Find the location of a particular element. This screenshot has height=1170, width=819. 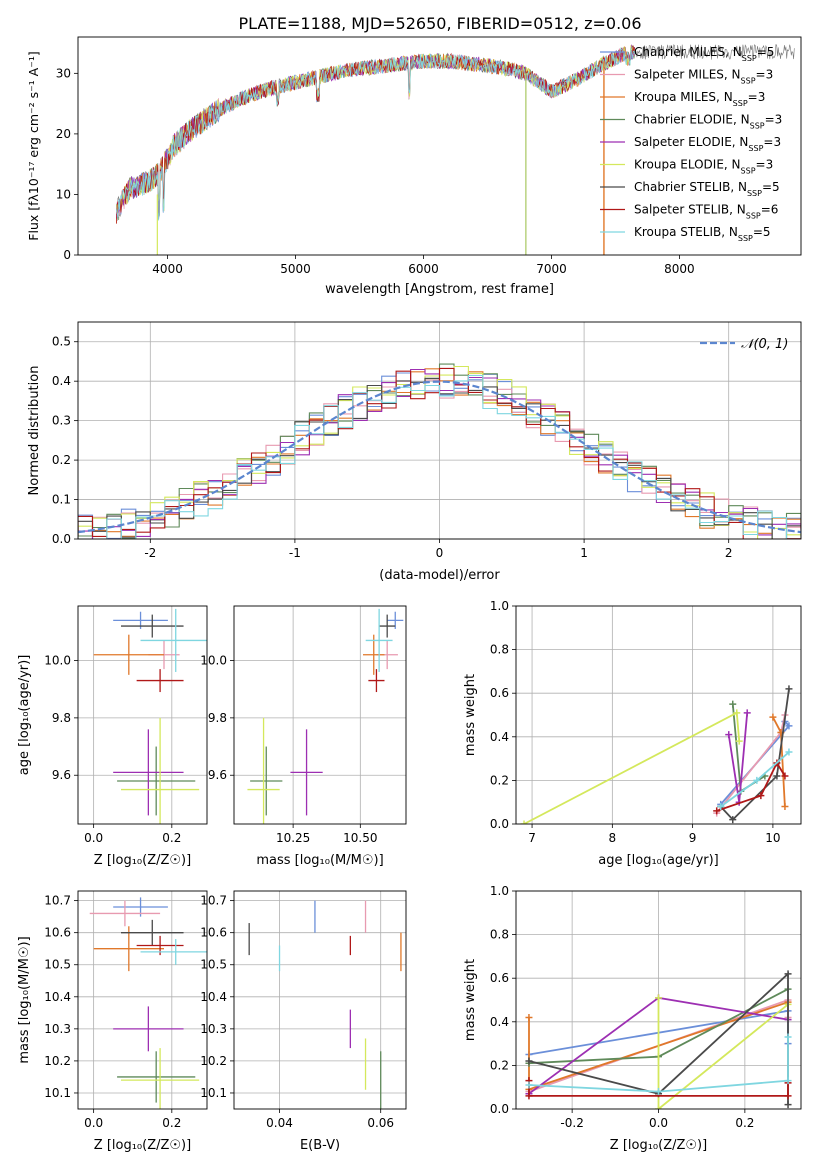

legend-entry: Chabrier STELIB, NSSP=5 is located at coordinates (707, 189).